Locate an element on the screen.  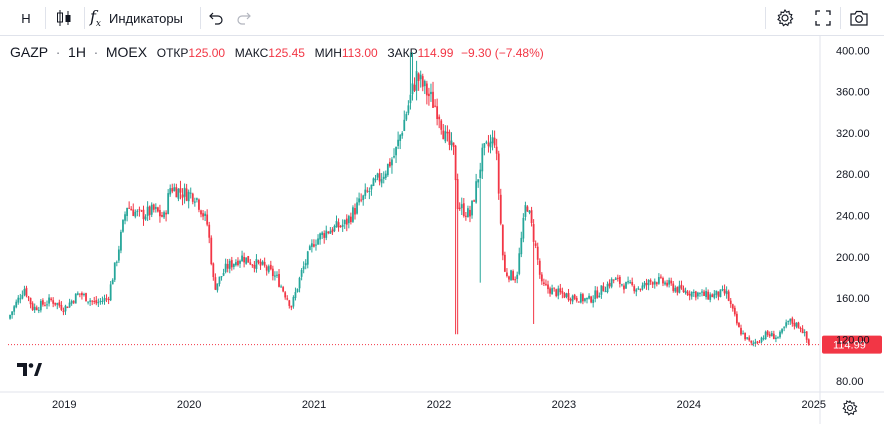
undo-icon is located at coordinates (216, 18).